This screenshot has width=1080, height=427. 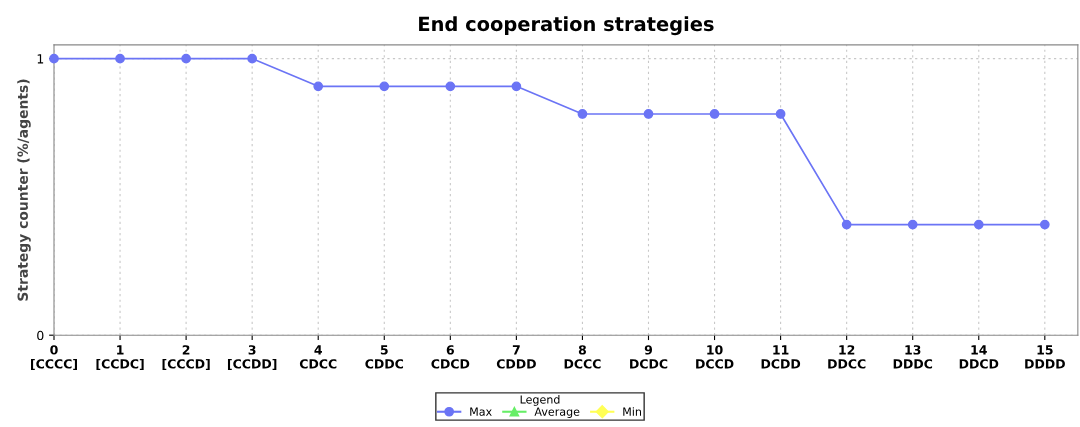 What do you see at coordinates (384, 357) in the screenshot?
I see `x-tick-label: 5 CDDC` at bounding box center [384, 357].